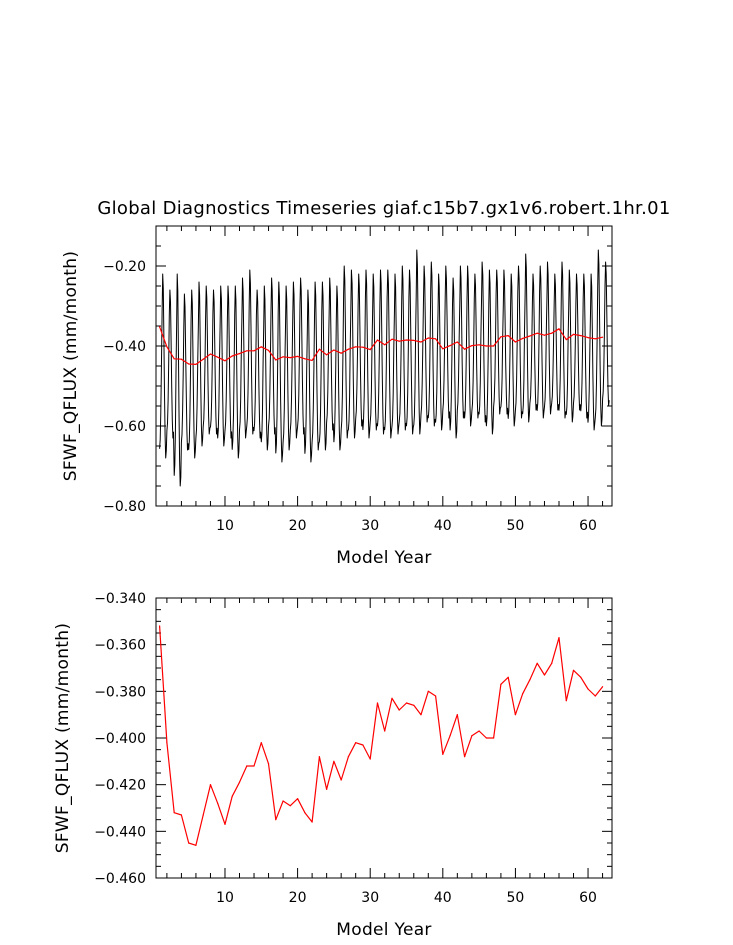  What do you see at coordinates (120, 786) in the screenshot?
I see `y-tick-label: −0.420` at bounding box center [120, 786].